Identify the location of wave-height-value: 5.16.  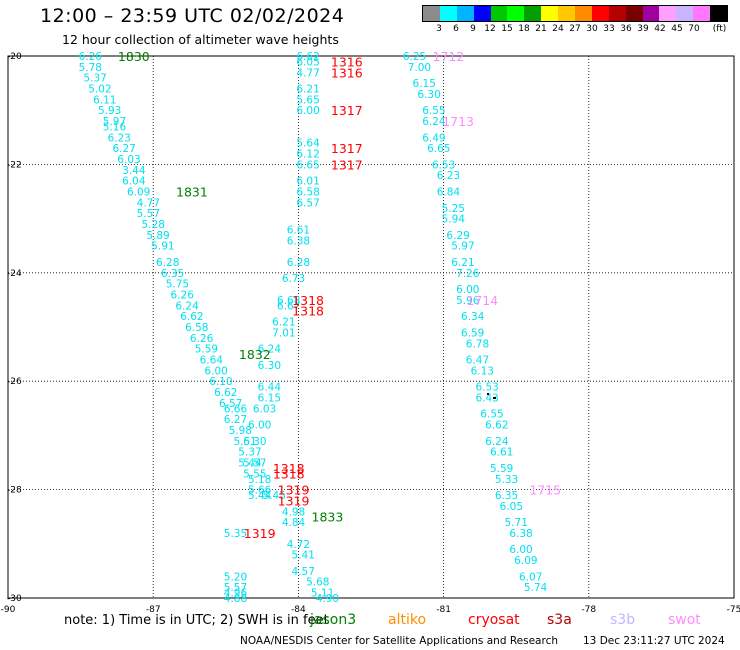
(115, 127).